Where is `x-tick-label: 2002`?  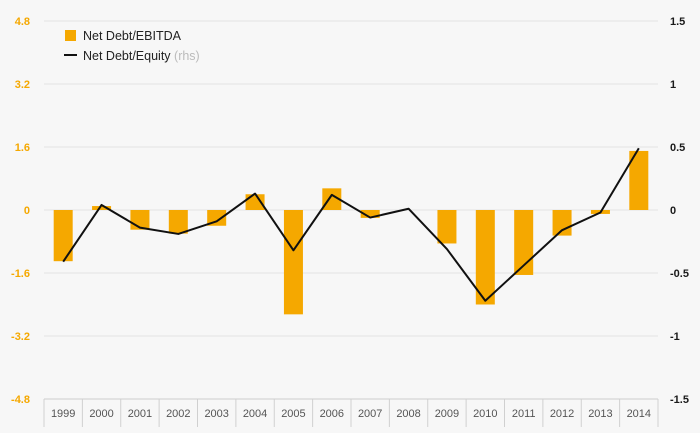 x-tick-label: 2002 is located at coordinates (178, 414).